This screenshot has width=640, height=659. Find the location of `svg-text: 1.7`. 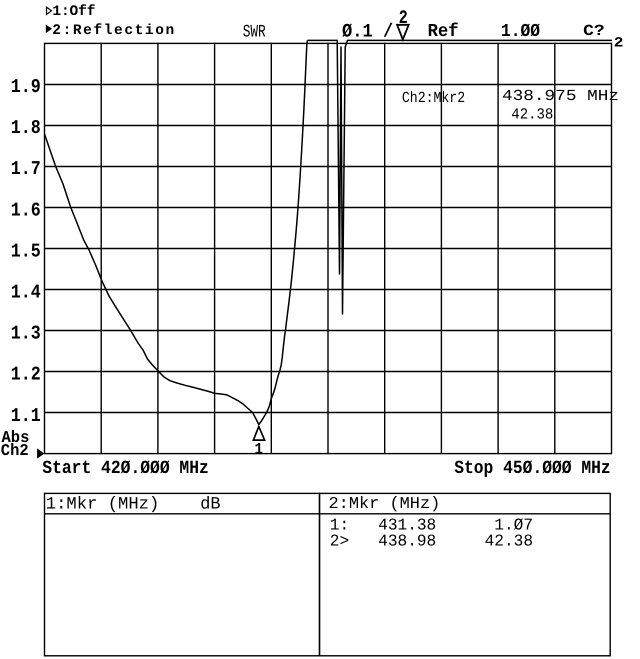

svg-text: 1.7 is located at coordinates (26, 169).